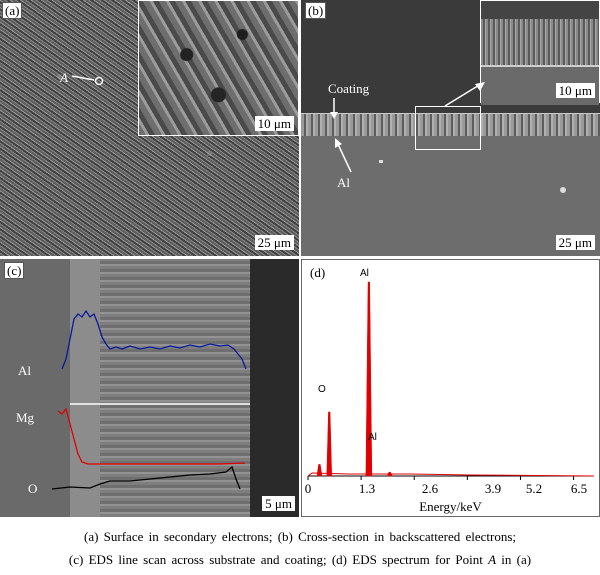 The image size is (600, 575). Describe the element at coordinates (575, 90) in the screenshot. I see `panel-b-inset-scale-bar: 10 μm` at that location.